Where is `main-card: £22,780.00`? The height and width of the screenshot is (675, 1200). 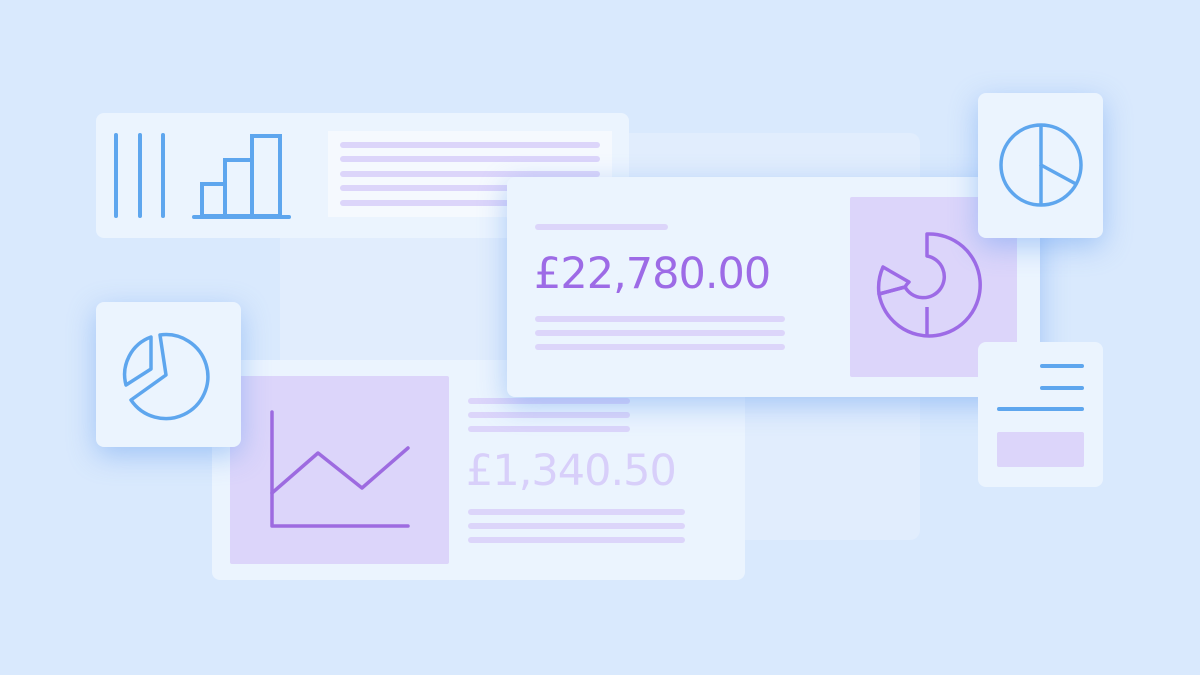 main-card: £22,780.00 is located at coordinates (773, 287).